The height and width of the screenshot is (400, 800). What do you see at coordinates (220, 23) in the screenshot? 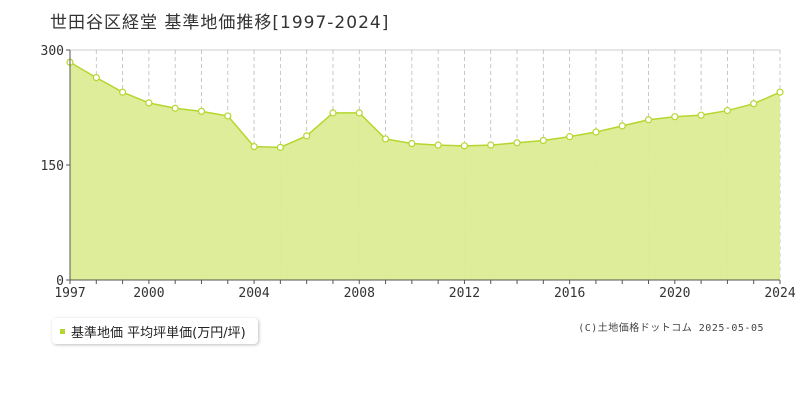
I see `chart-title: 世田谷区経堂 基準地価推移[1997-2024]` at bounding box center [220, 23].